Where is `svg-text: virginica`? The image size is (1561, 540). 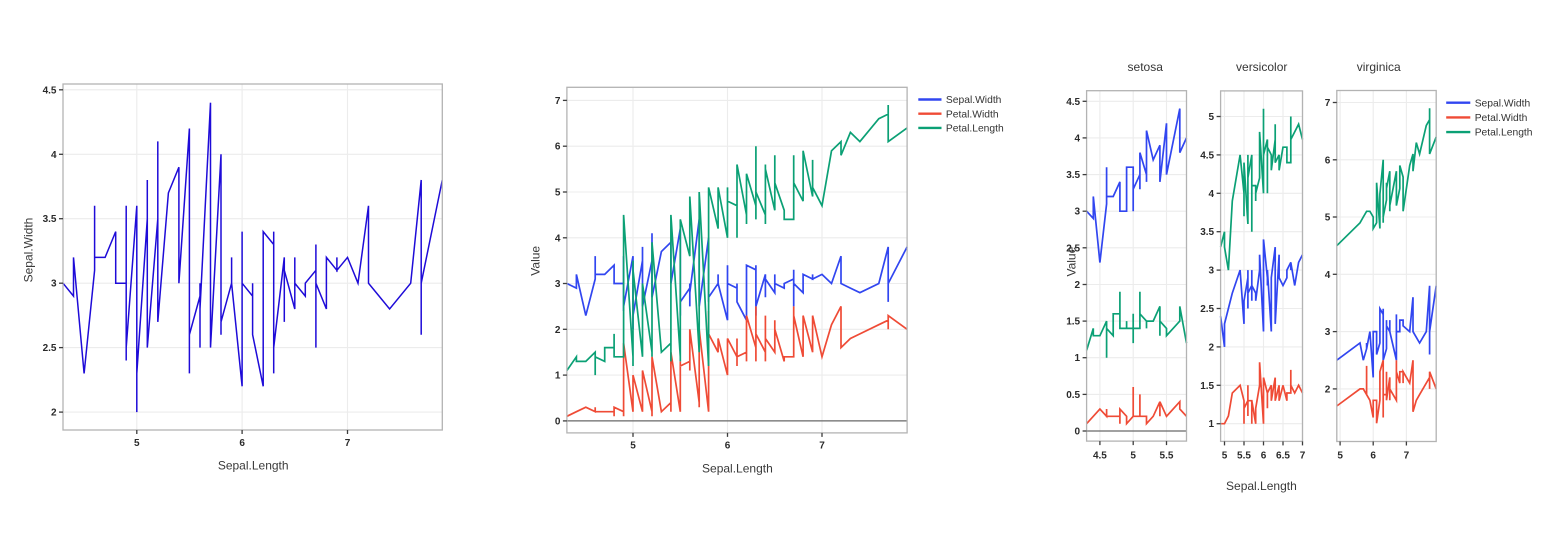 svg-text: virginica is located at coordinates (1379, 67).